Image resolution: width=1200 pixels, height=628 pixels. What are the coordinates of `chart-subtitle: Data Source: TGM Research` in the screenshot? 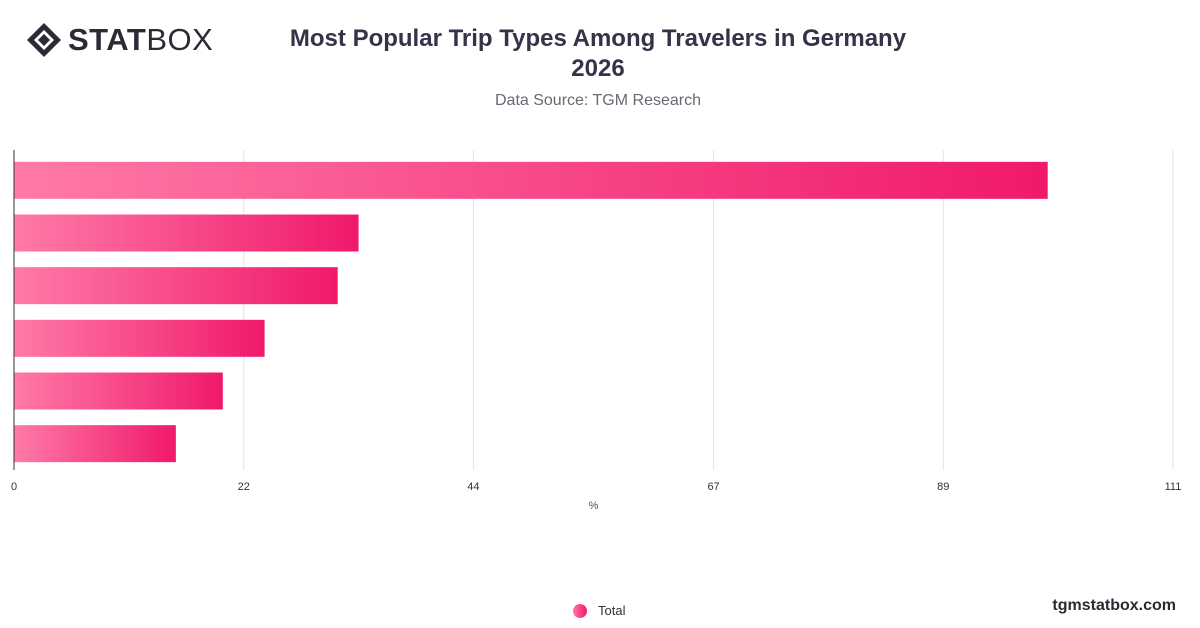 It's located at (597, 100).